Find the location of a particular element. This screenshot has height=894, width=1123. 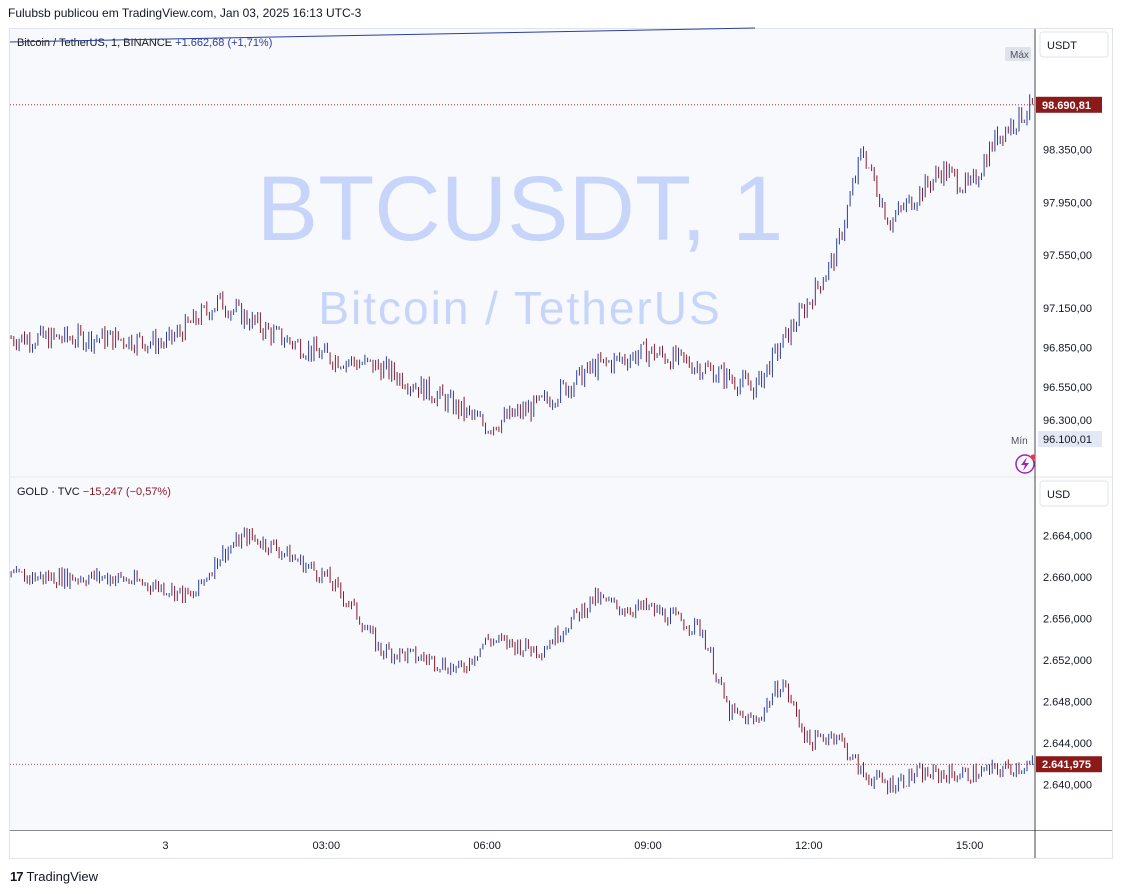

lightning-icon is located at coordinates (1025, 464).